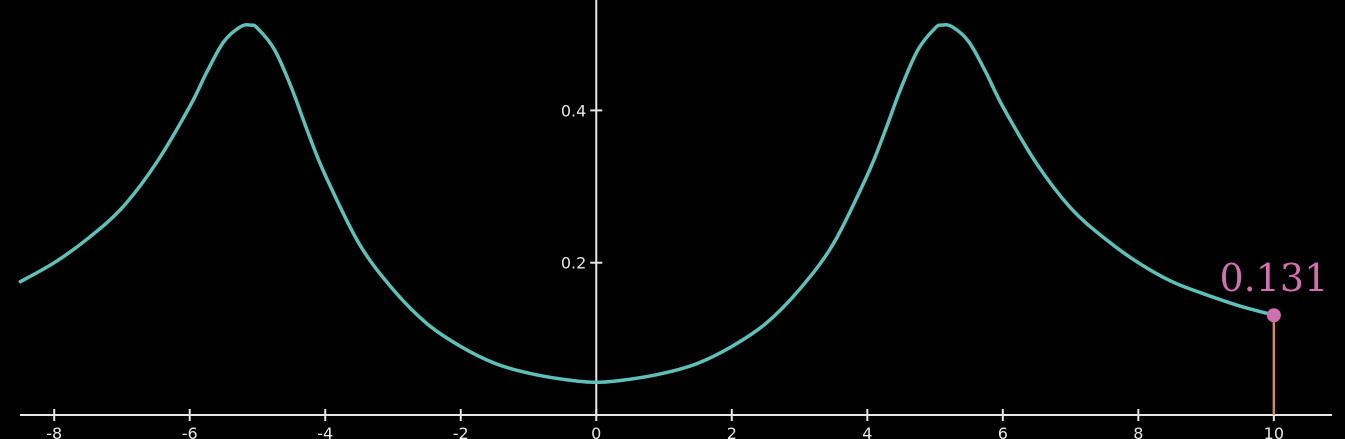 The image size is (1345, 439). Describe the element at coordinates (1138, 431) in the screenshot. I see `x-tick-label: 8` at that location.